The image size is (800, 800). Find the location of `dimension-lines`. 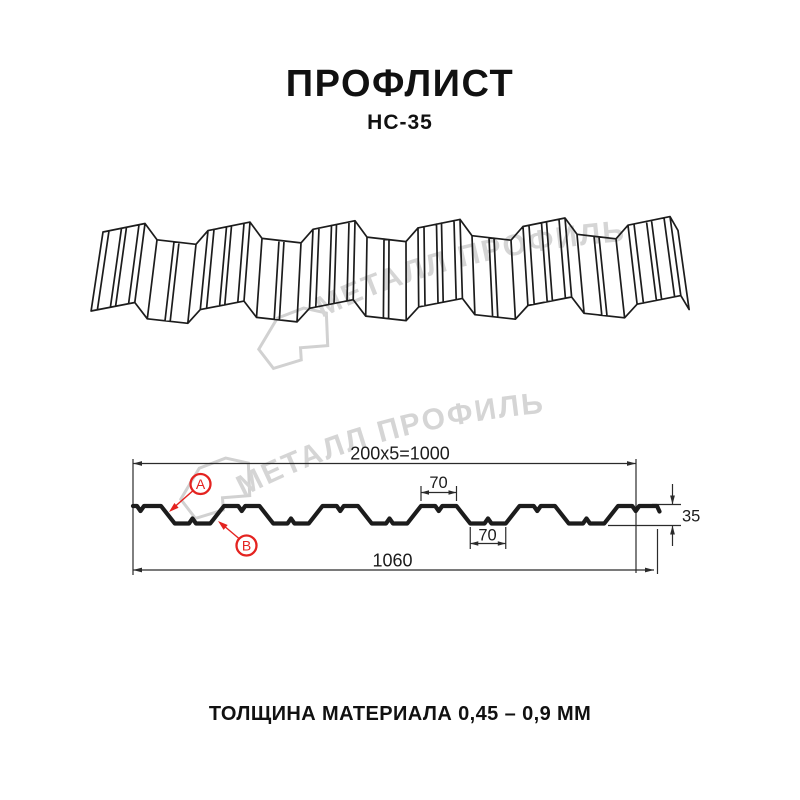

dimension-lines is located at coordinates (406, 517).